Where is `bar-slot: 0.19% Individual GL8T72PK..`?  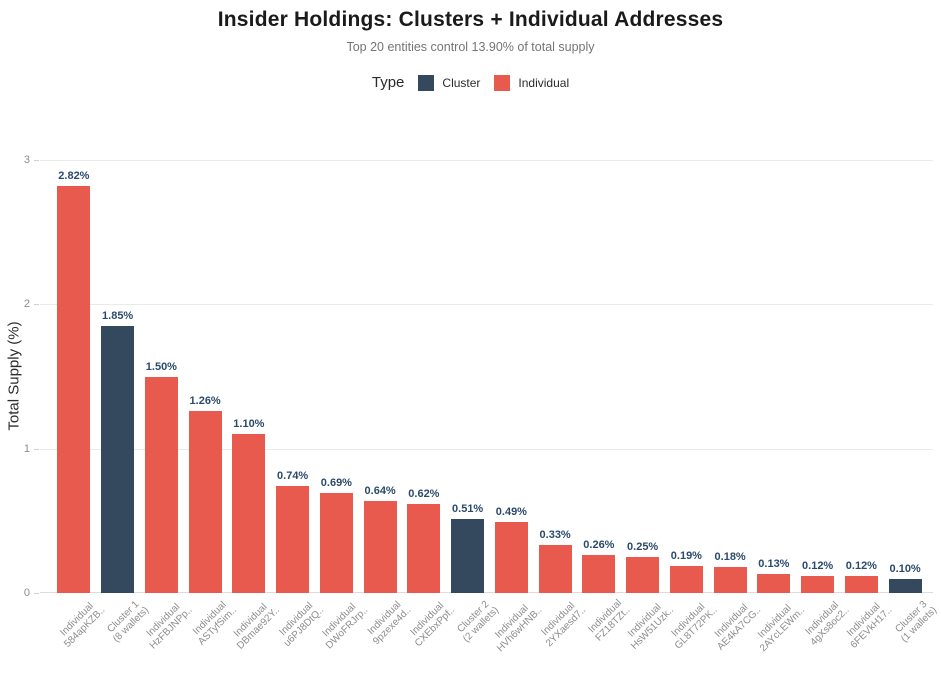 bar-slot: 0.19% Individual GL8T72PK.. is located at coordinates (692, 405).